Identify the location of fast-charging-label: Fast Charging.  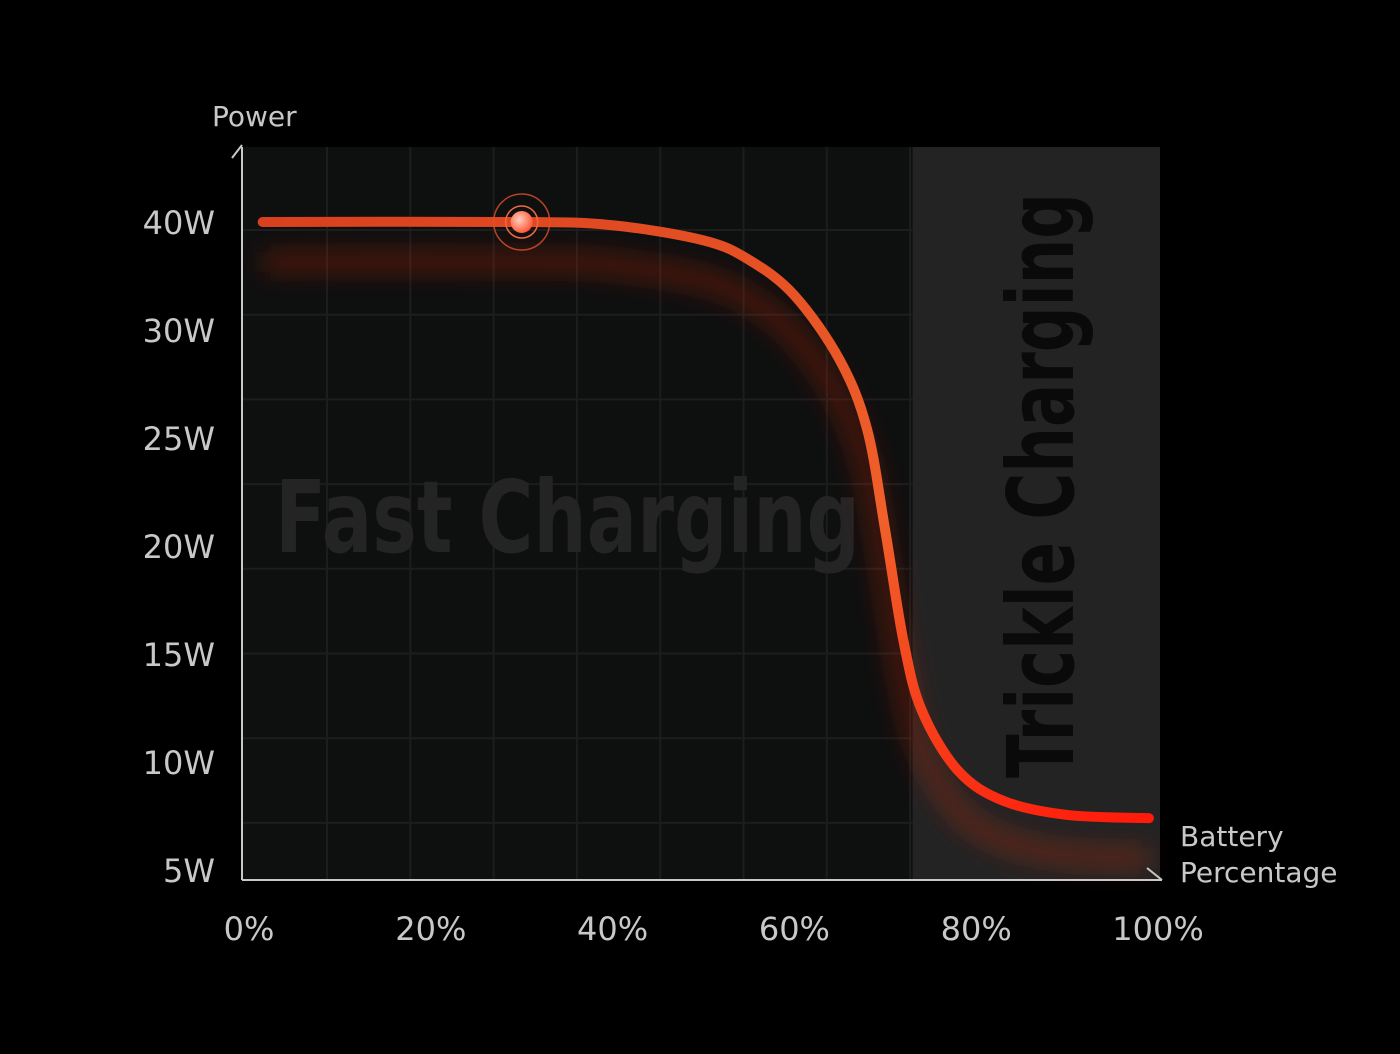
(567, 517).